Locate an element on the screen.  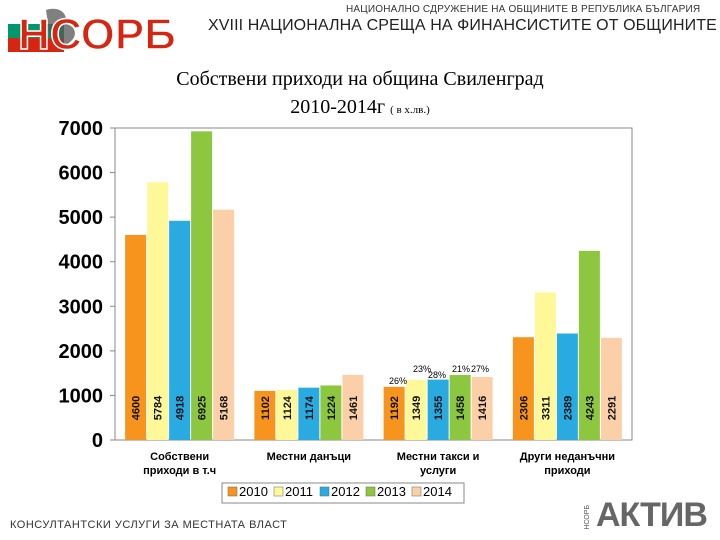
category-label: услуги is located at coordinates (438, 471).